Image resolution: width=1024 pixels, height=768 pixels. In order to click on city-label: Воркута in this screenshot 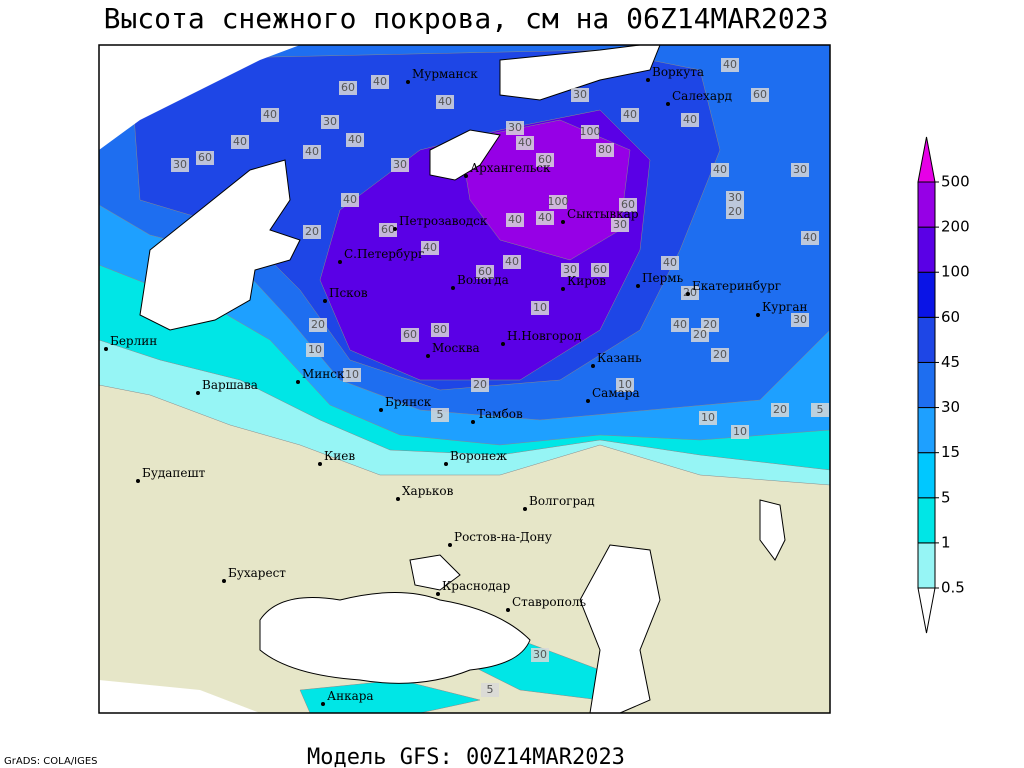, I will do `click(678, 72)`.